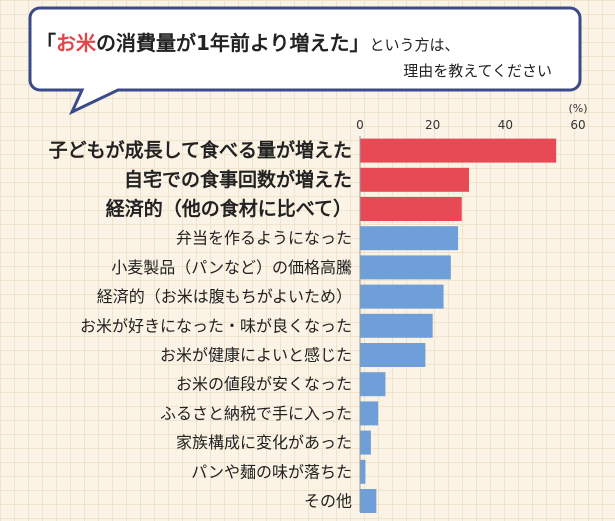 This screenshot has width=615, height=521. What do you see at coordinates (477, 71) in the screenshot?
I see `question-line-2: 理由を教えてください` at bounding box center [477, 71].